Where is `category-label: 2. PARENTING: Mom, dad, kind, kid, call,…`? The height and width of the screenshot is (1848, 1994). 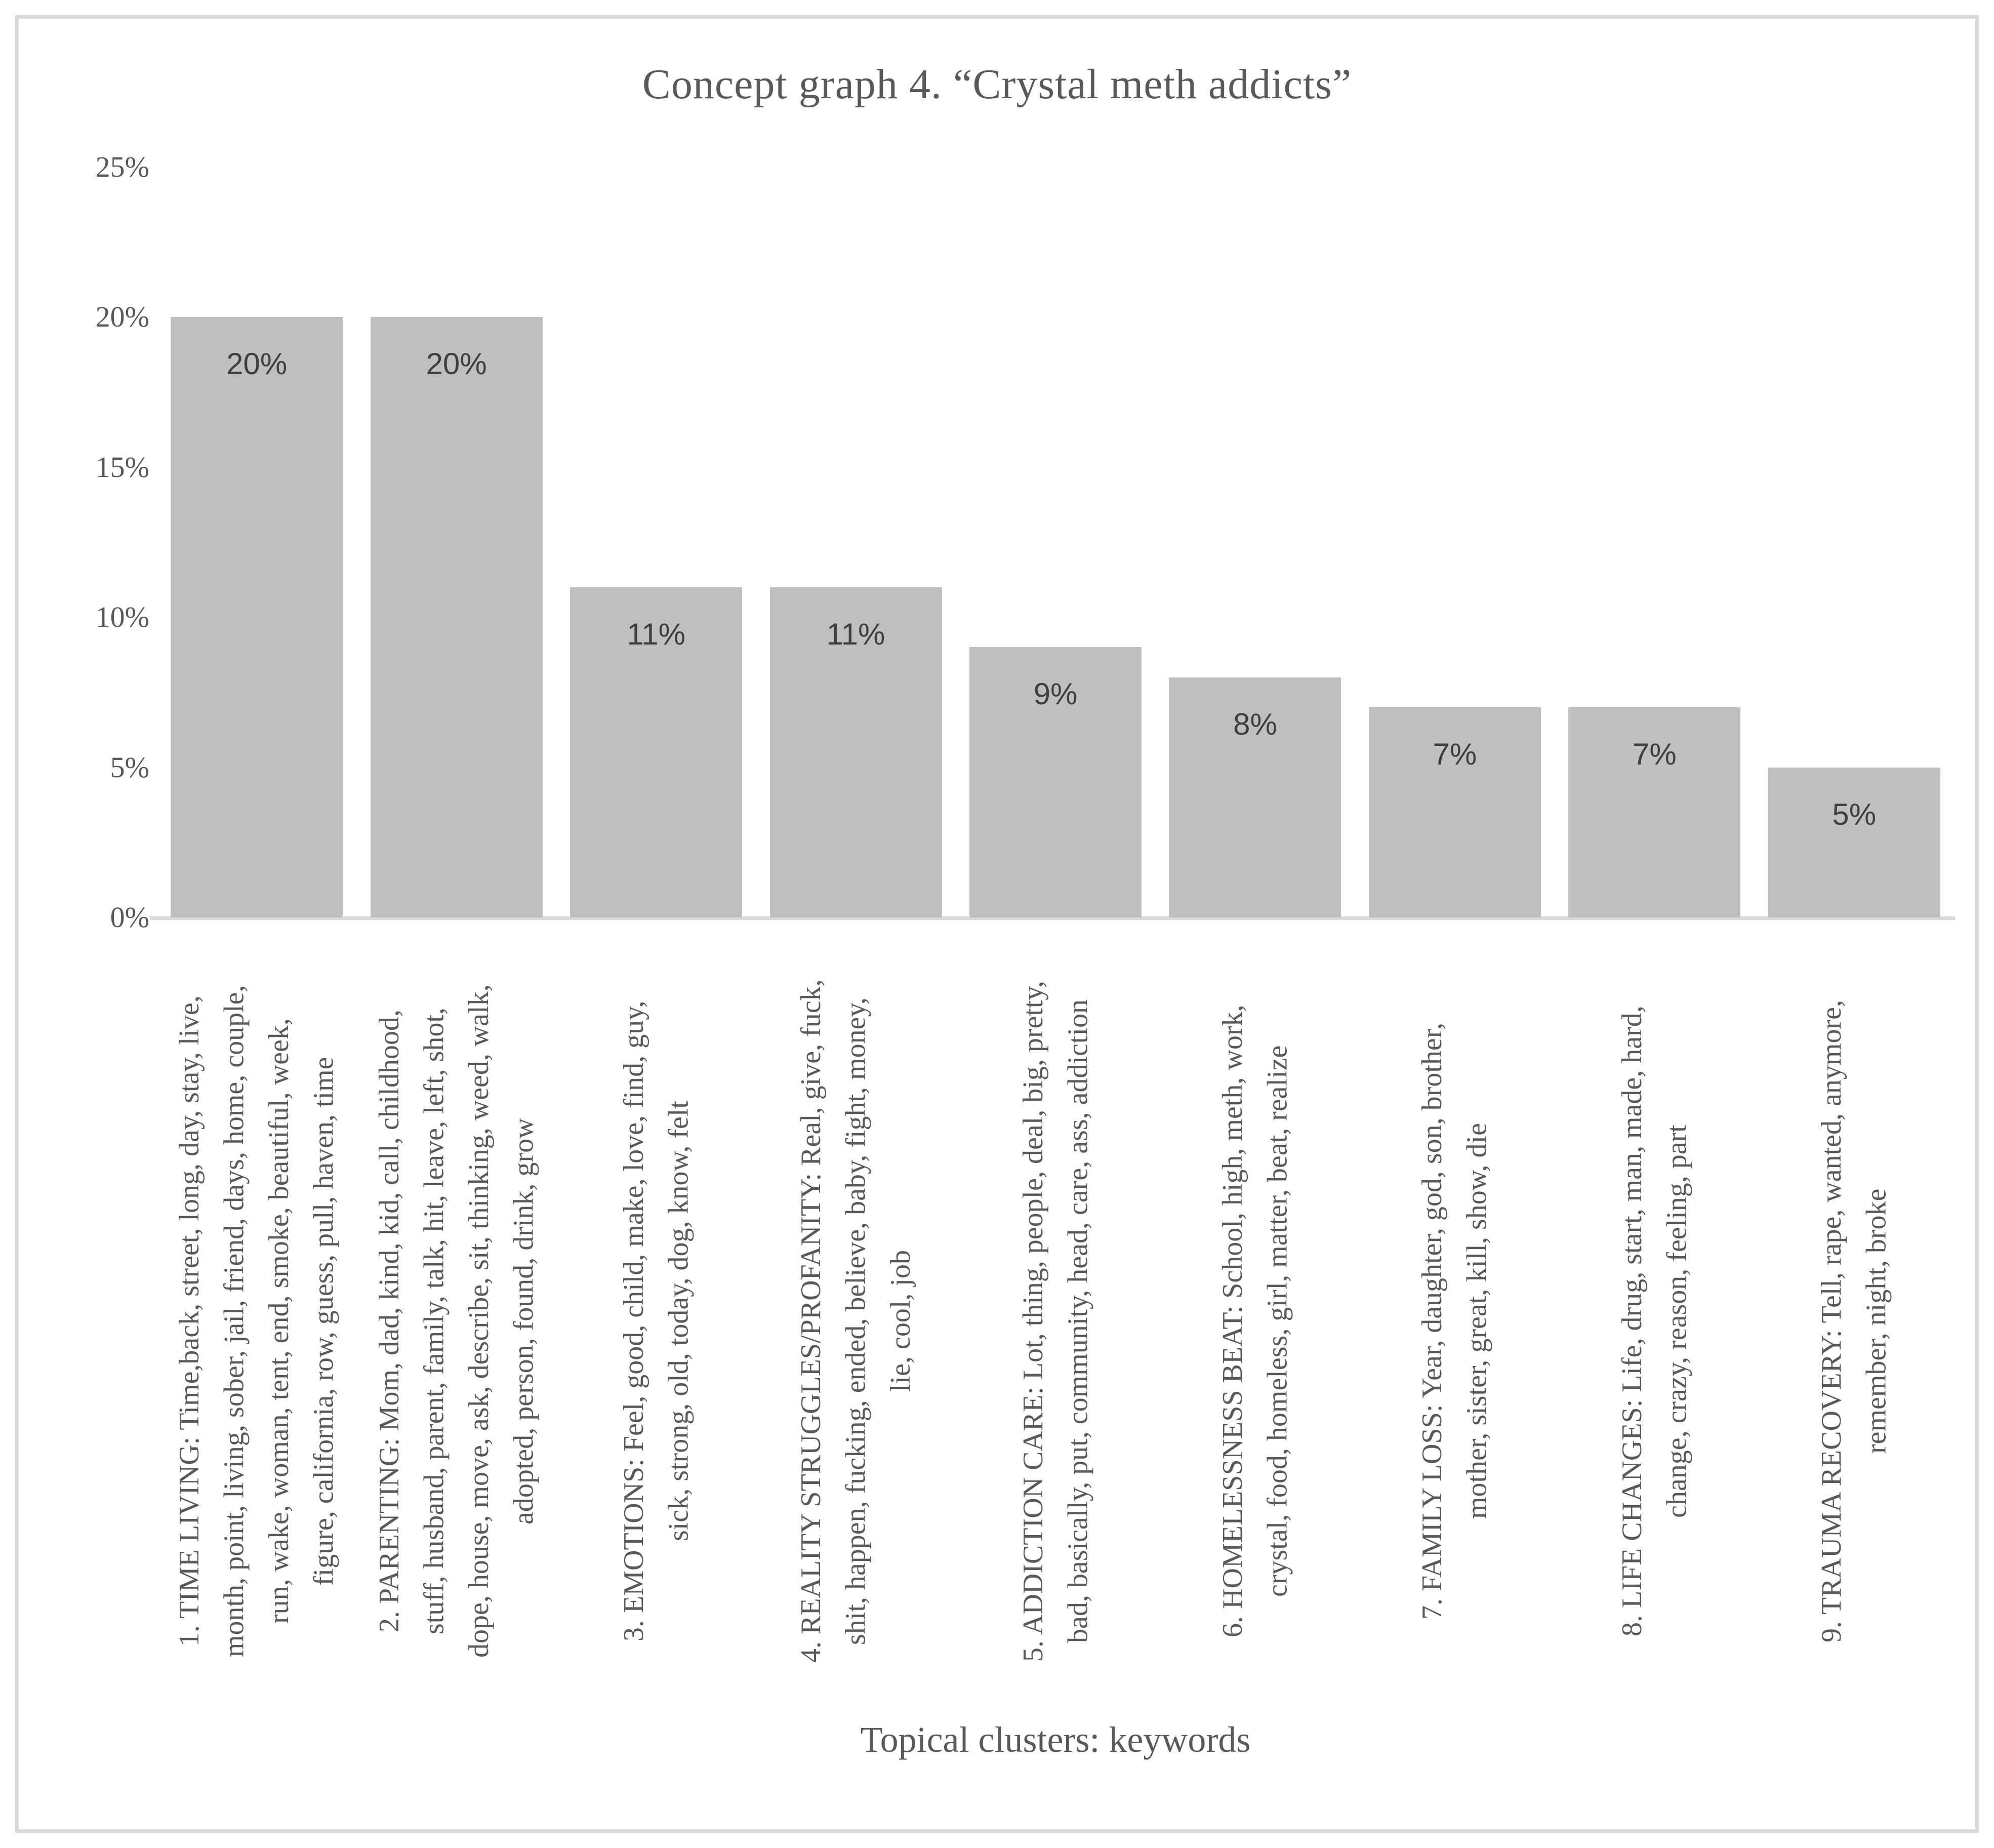 category-label: 2. PARENTING: Mom, dad, kind, kid, call,… is located at coordinates (456, 1321).